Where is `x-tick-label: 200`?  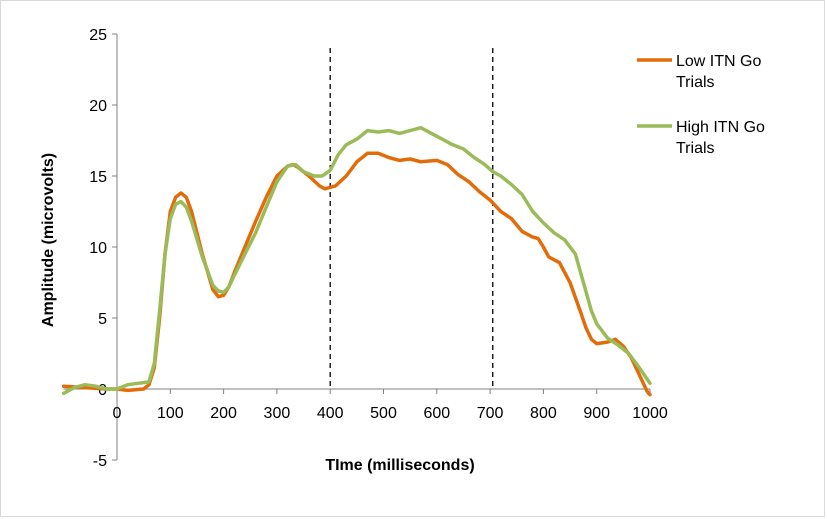
x-tick-label: 200 is located at coordinates (223, 413).